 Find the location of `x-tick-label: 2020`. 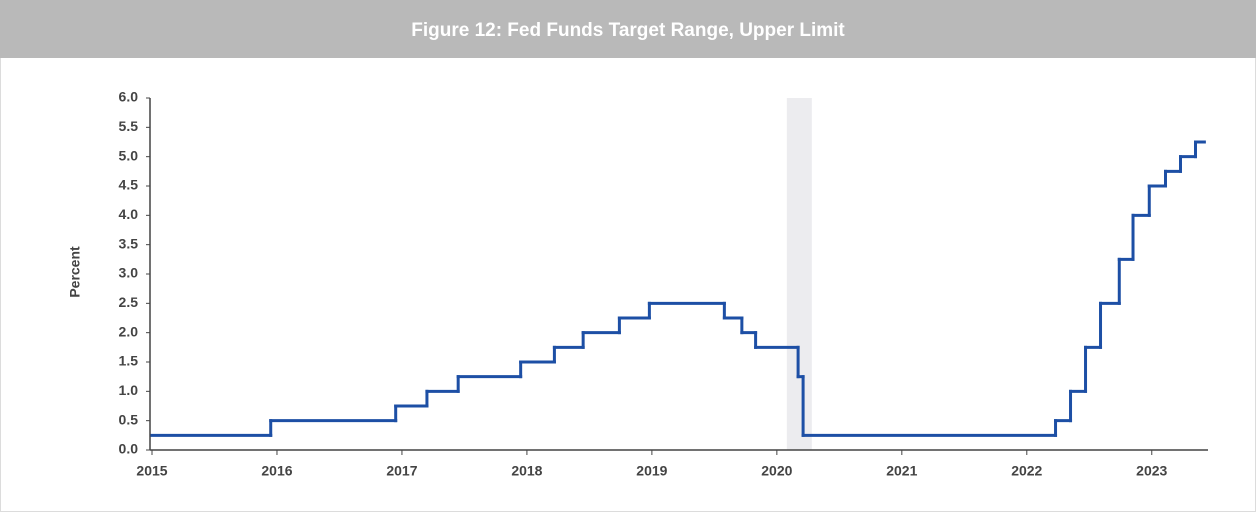

x-tick-label: 2020 is located at coordinates (776, 471).